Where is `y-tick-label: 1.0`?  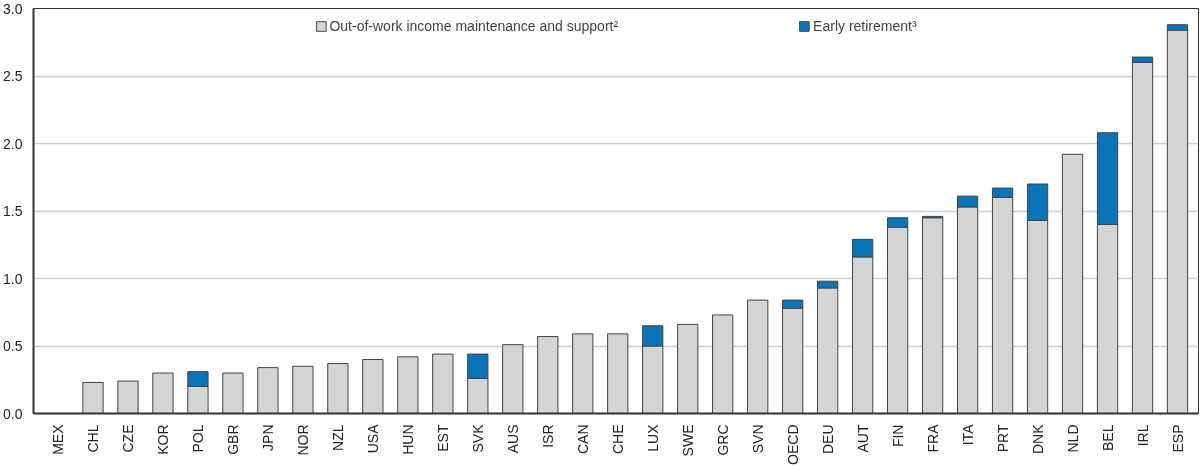 y-tick-label: 1.0 is located at coordinates (13, 278).